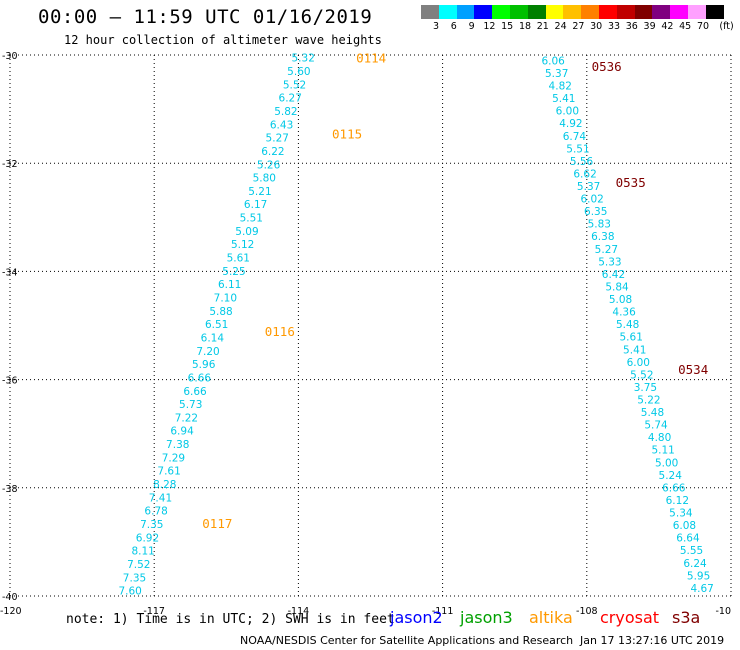 This screenshot has height=650, width=740. I want to click on scale-unit: (ft), so click(726, 26).